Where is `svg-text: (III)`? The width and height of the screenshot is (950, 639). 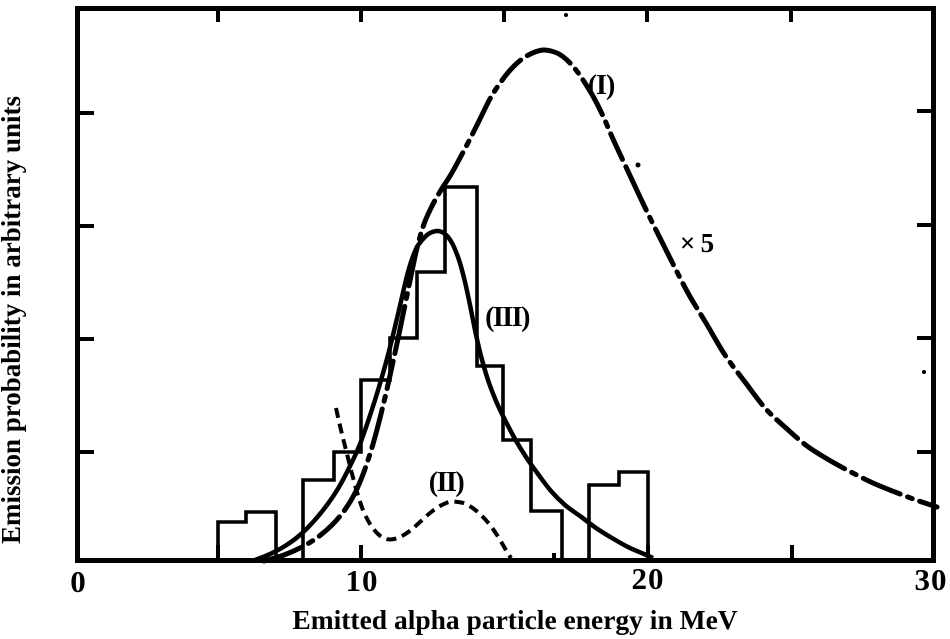
svg-text: (III) is located at coordinates (507, 317).